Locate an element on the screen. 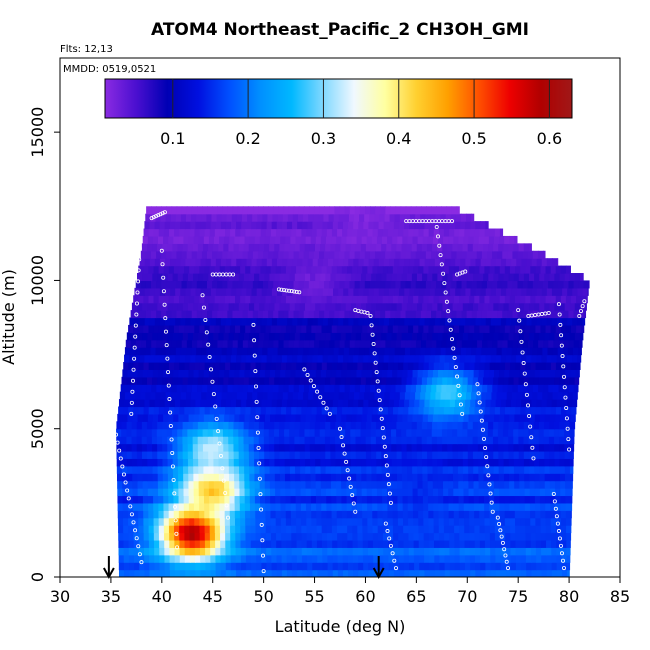 The image size is (650, 650). colorbar-tick-label: 0.2 is located at coordinates (247, 138).